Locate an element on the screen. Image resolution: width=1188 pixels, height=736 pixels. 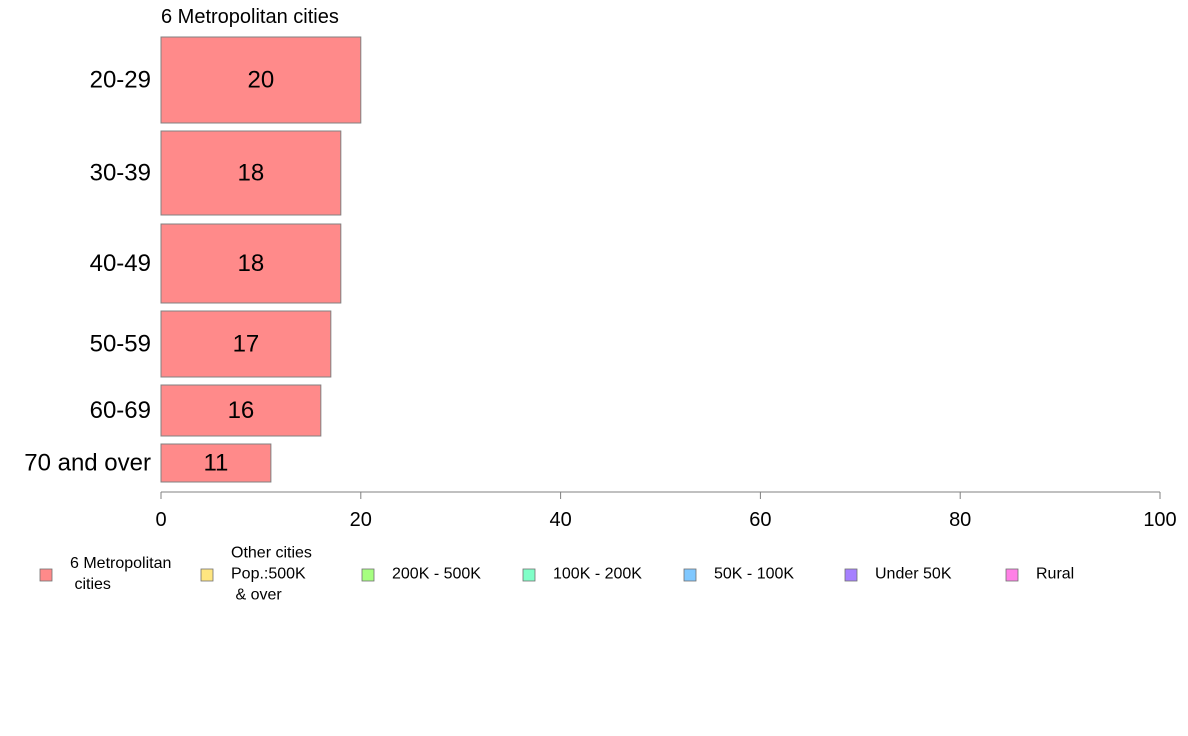
legend-label: 100K - 200K is located at coordinates (597, 574).